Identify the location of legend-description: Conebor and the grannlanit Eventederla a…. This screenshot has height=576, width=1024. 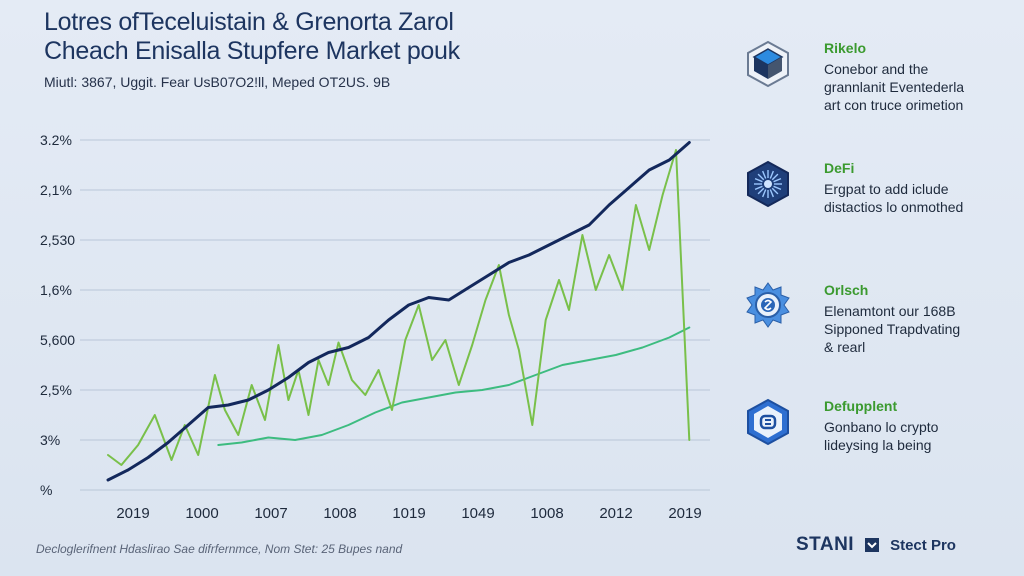
(894, 87).